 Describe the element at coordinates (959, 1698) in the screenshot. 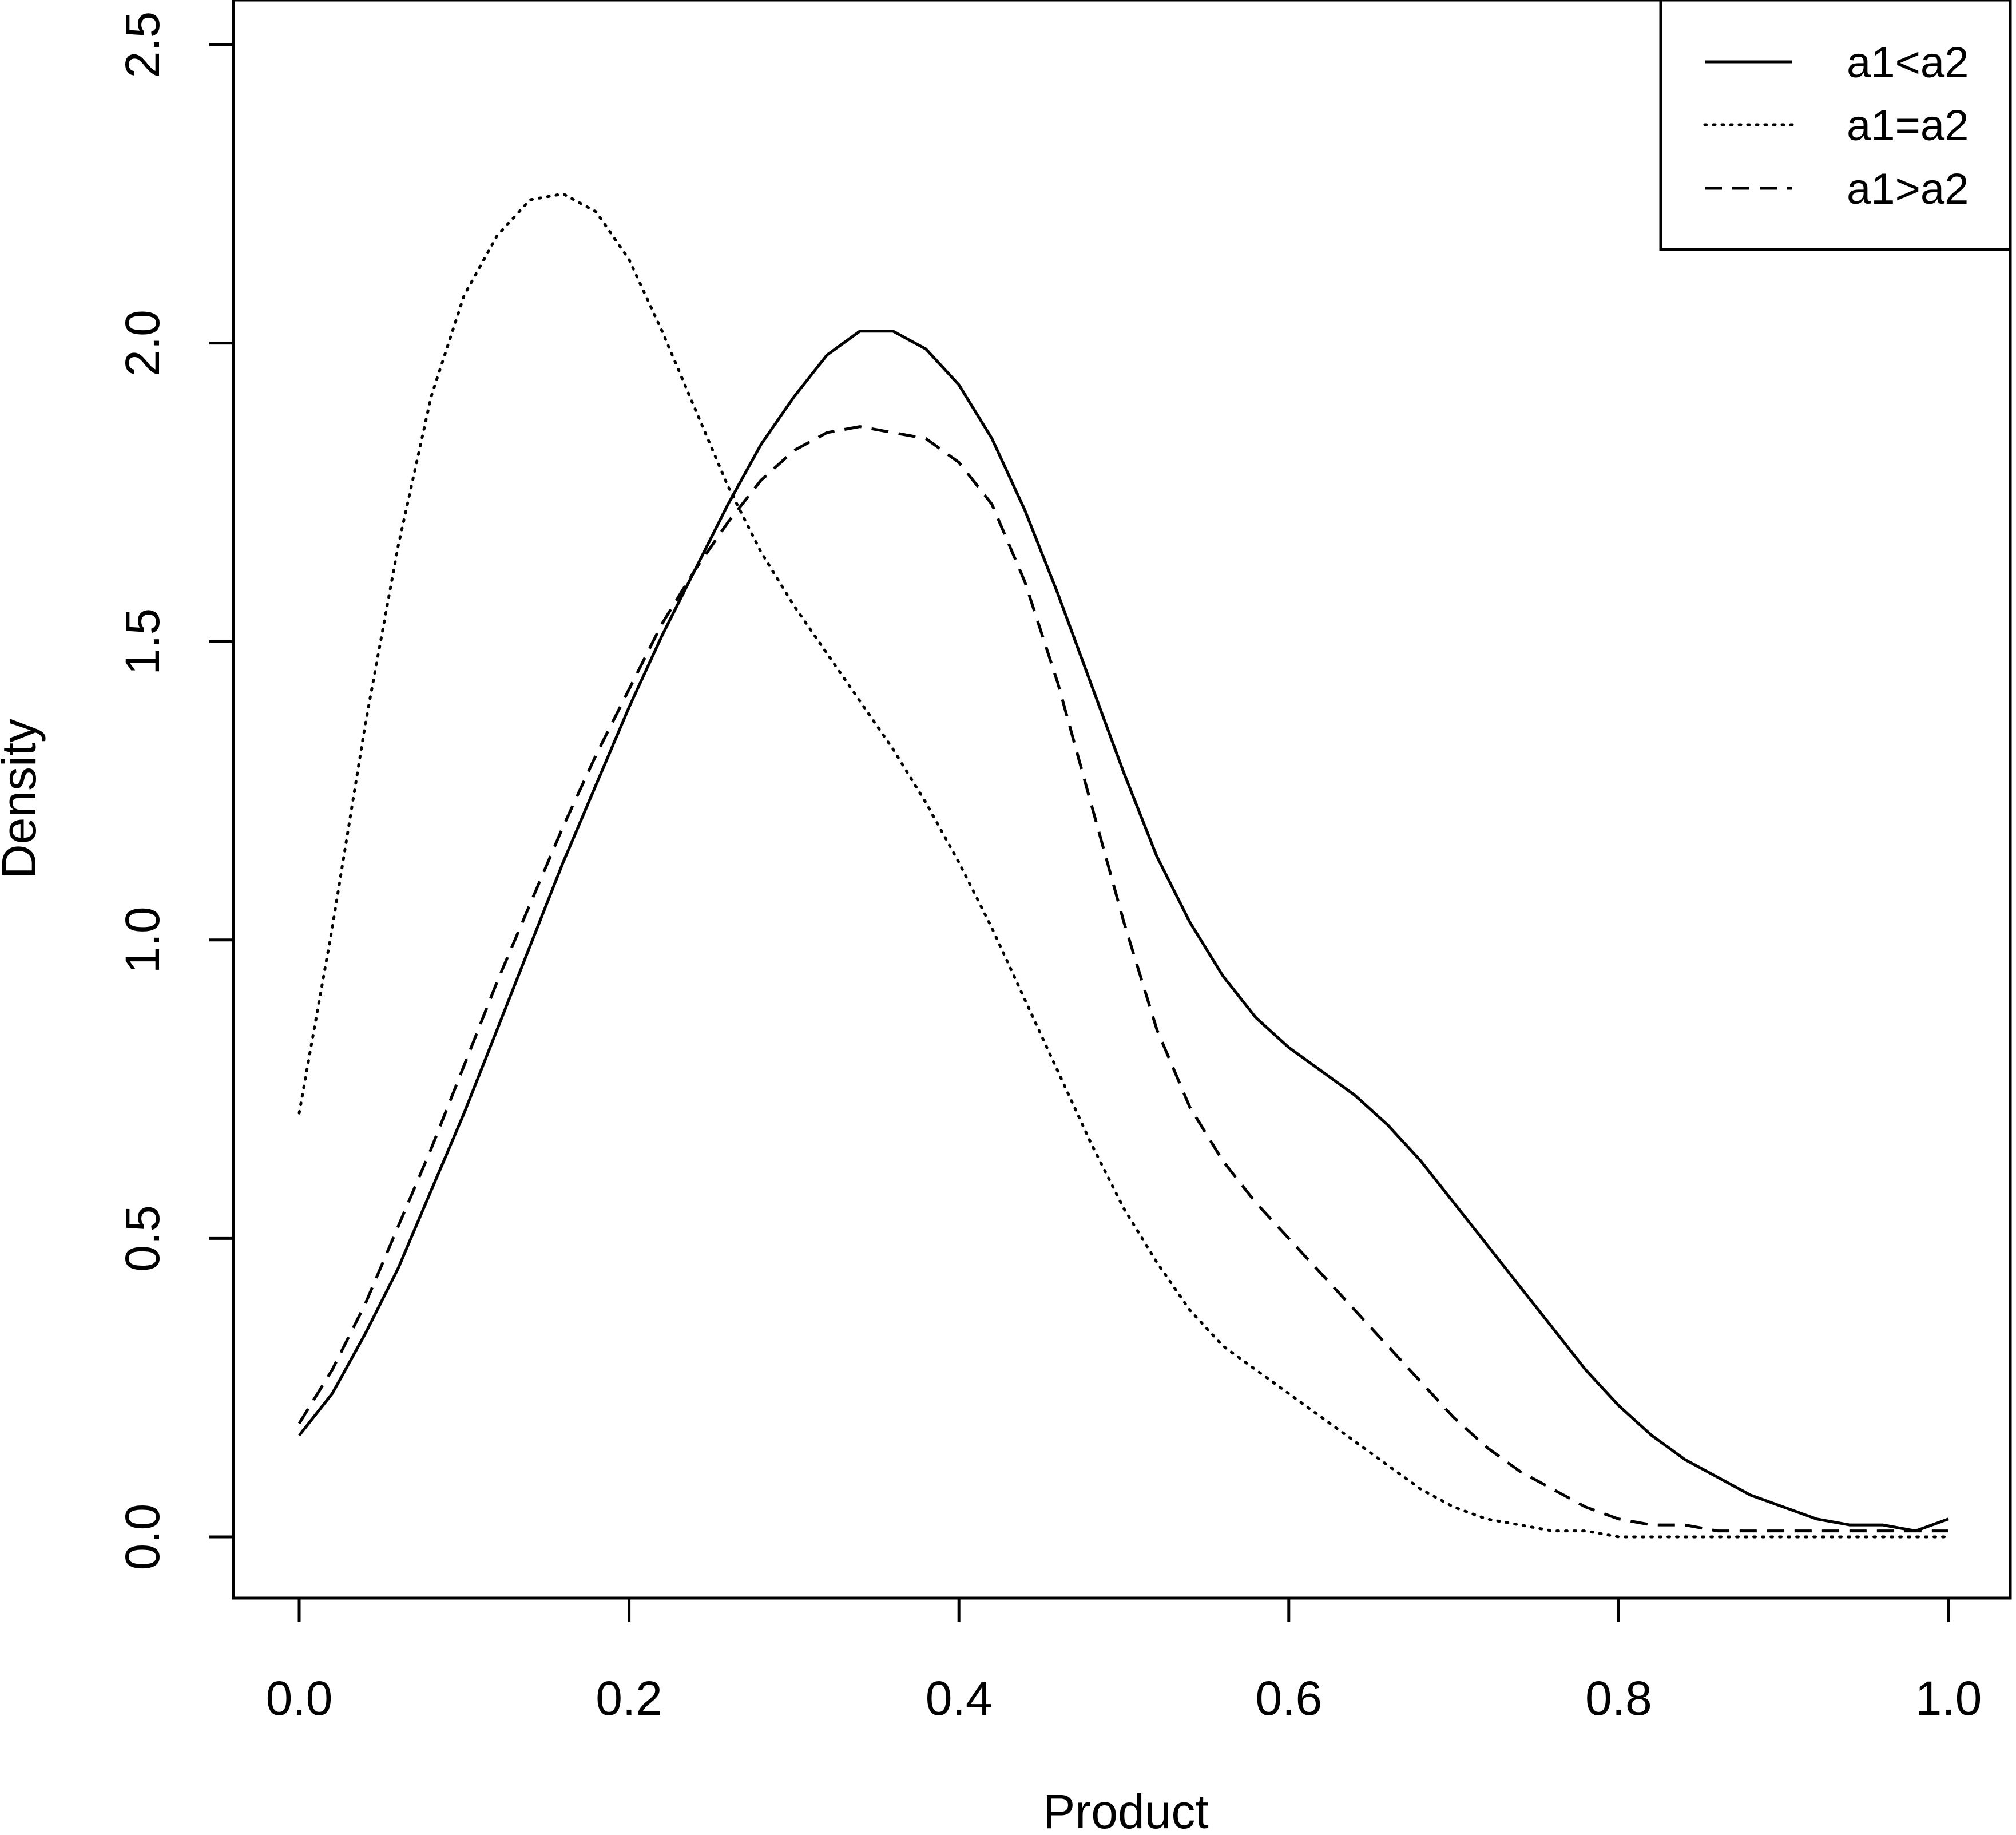

I see `x-tick-label: 0.4` at that location.